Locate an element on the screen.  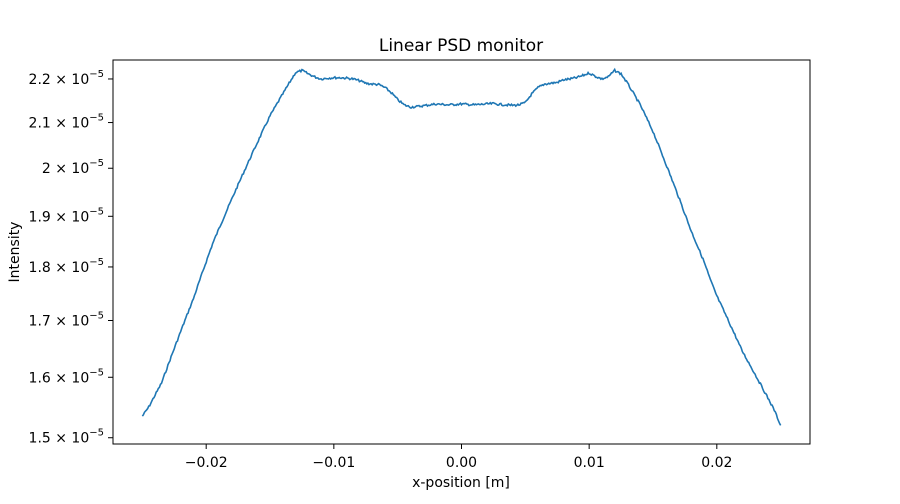
y-tick-label: 1.7 × 10⁻⁵ is located at coordinates (66, 319).